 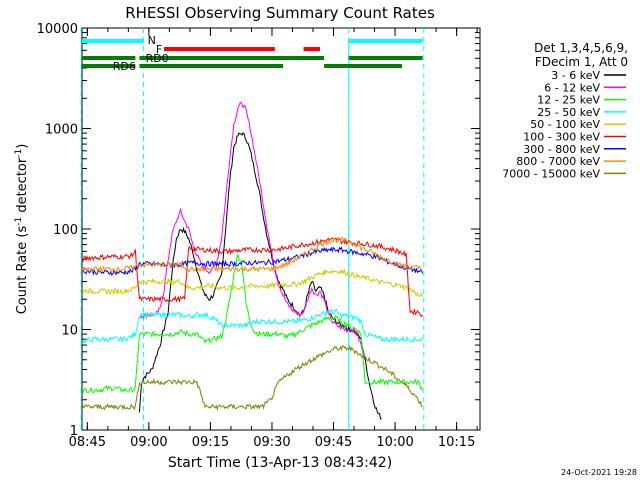 What do you see at coordinates (22, 146) in the screenshot?
I see `y-axis-label-end: )` at bounding box center [22, 146].